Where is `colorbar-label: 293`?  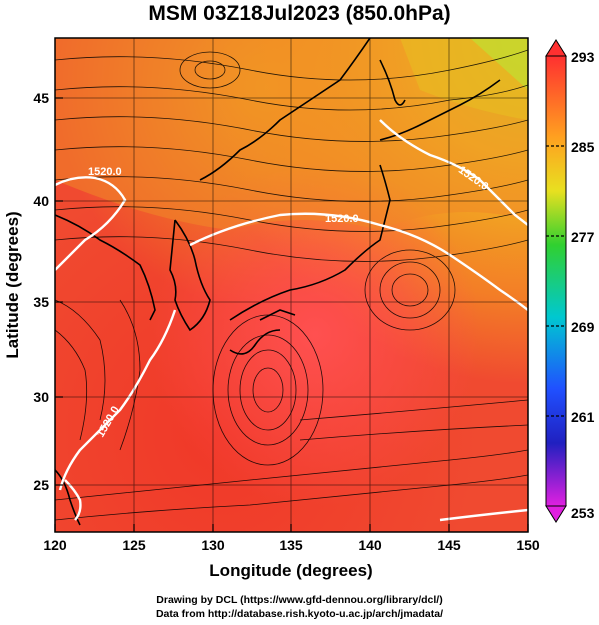
colorbar-label: 293 is located at coordinates (583, 57).